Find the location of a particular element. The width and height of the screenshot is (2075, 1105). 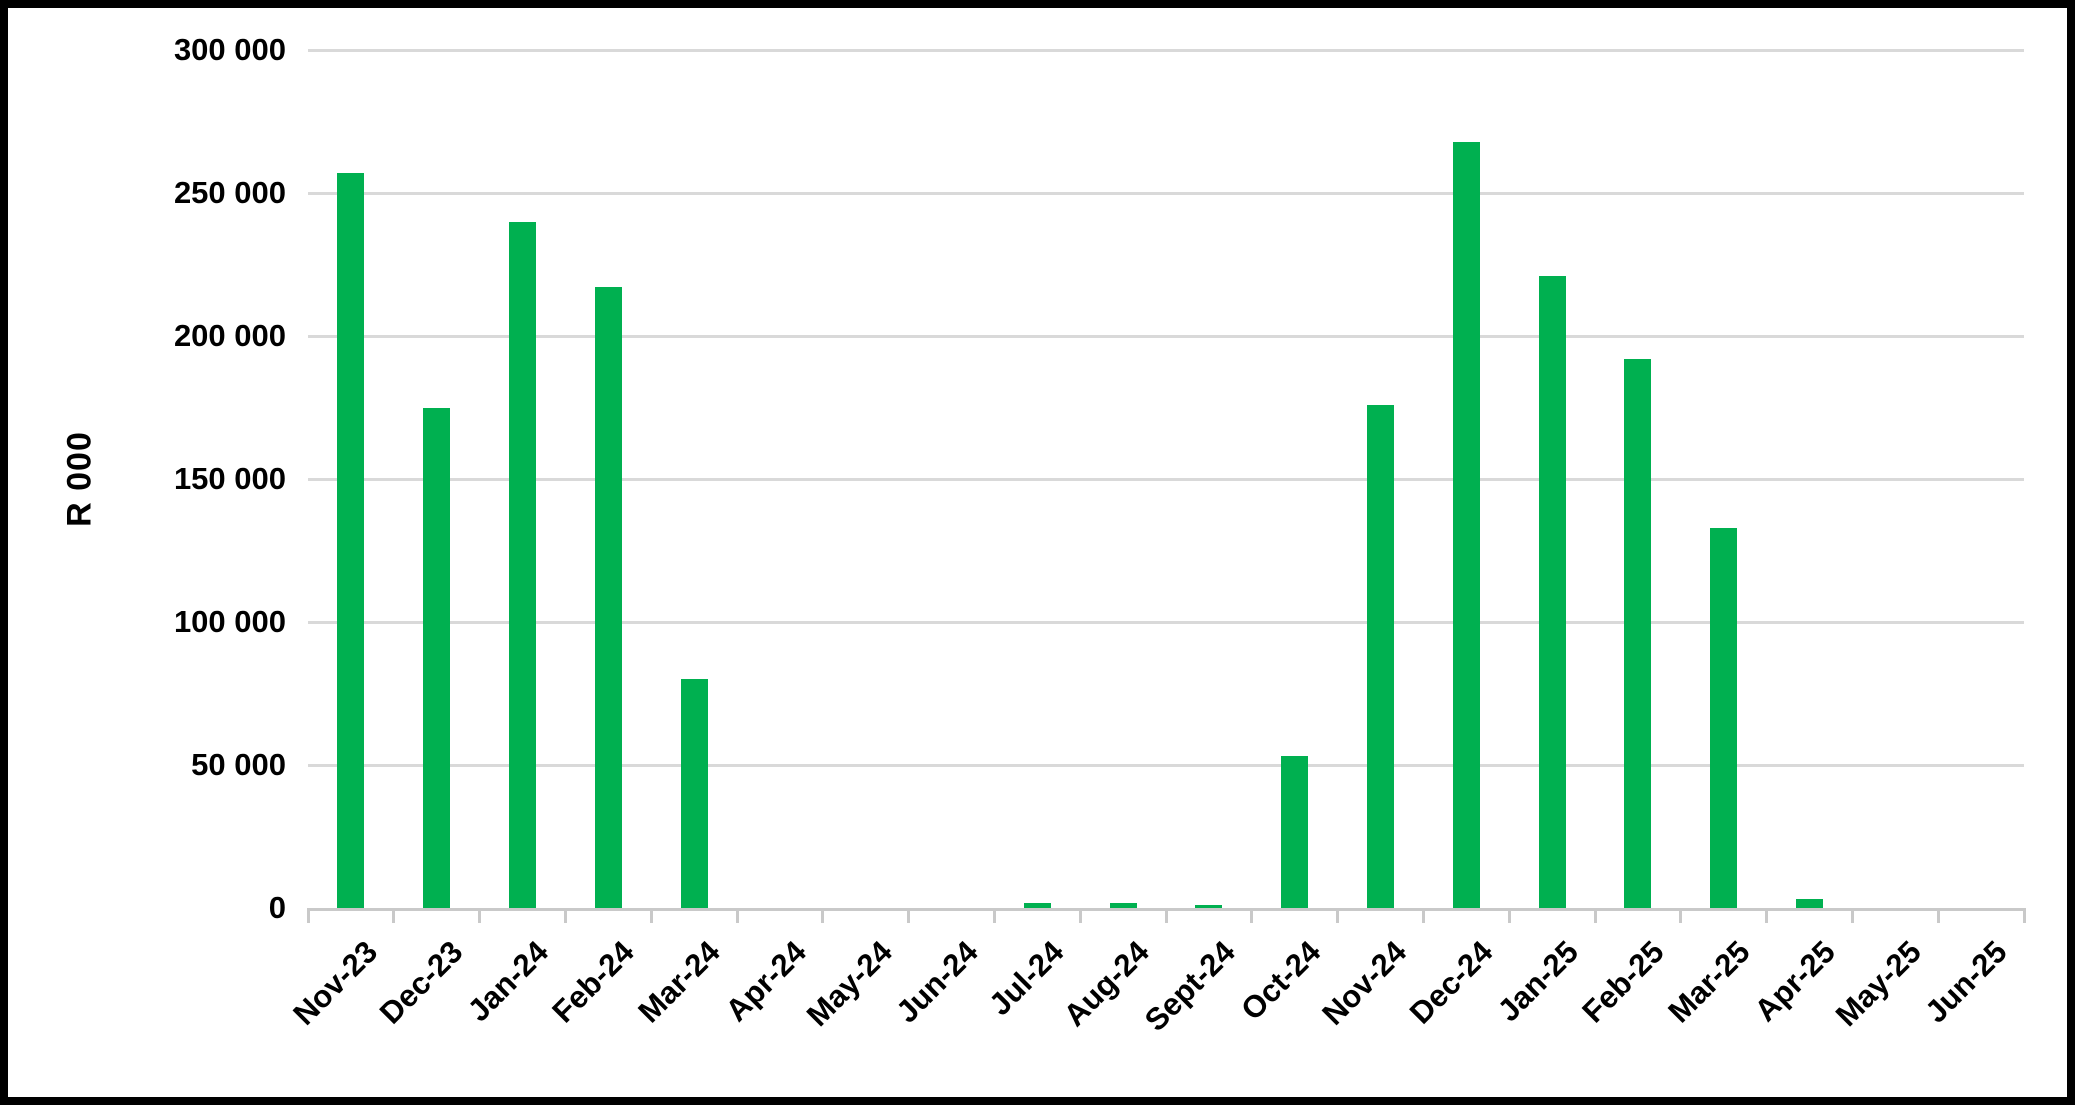

x-axis-tick-label: Nov-24 is located at coordinates (1364, 983).